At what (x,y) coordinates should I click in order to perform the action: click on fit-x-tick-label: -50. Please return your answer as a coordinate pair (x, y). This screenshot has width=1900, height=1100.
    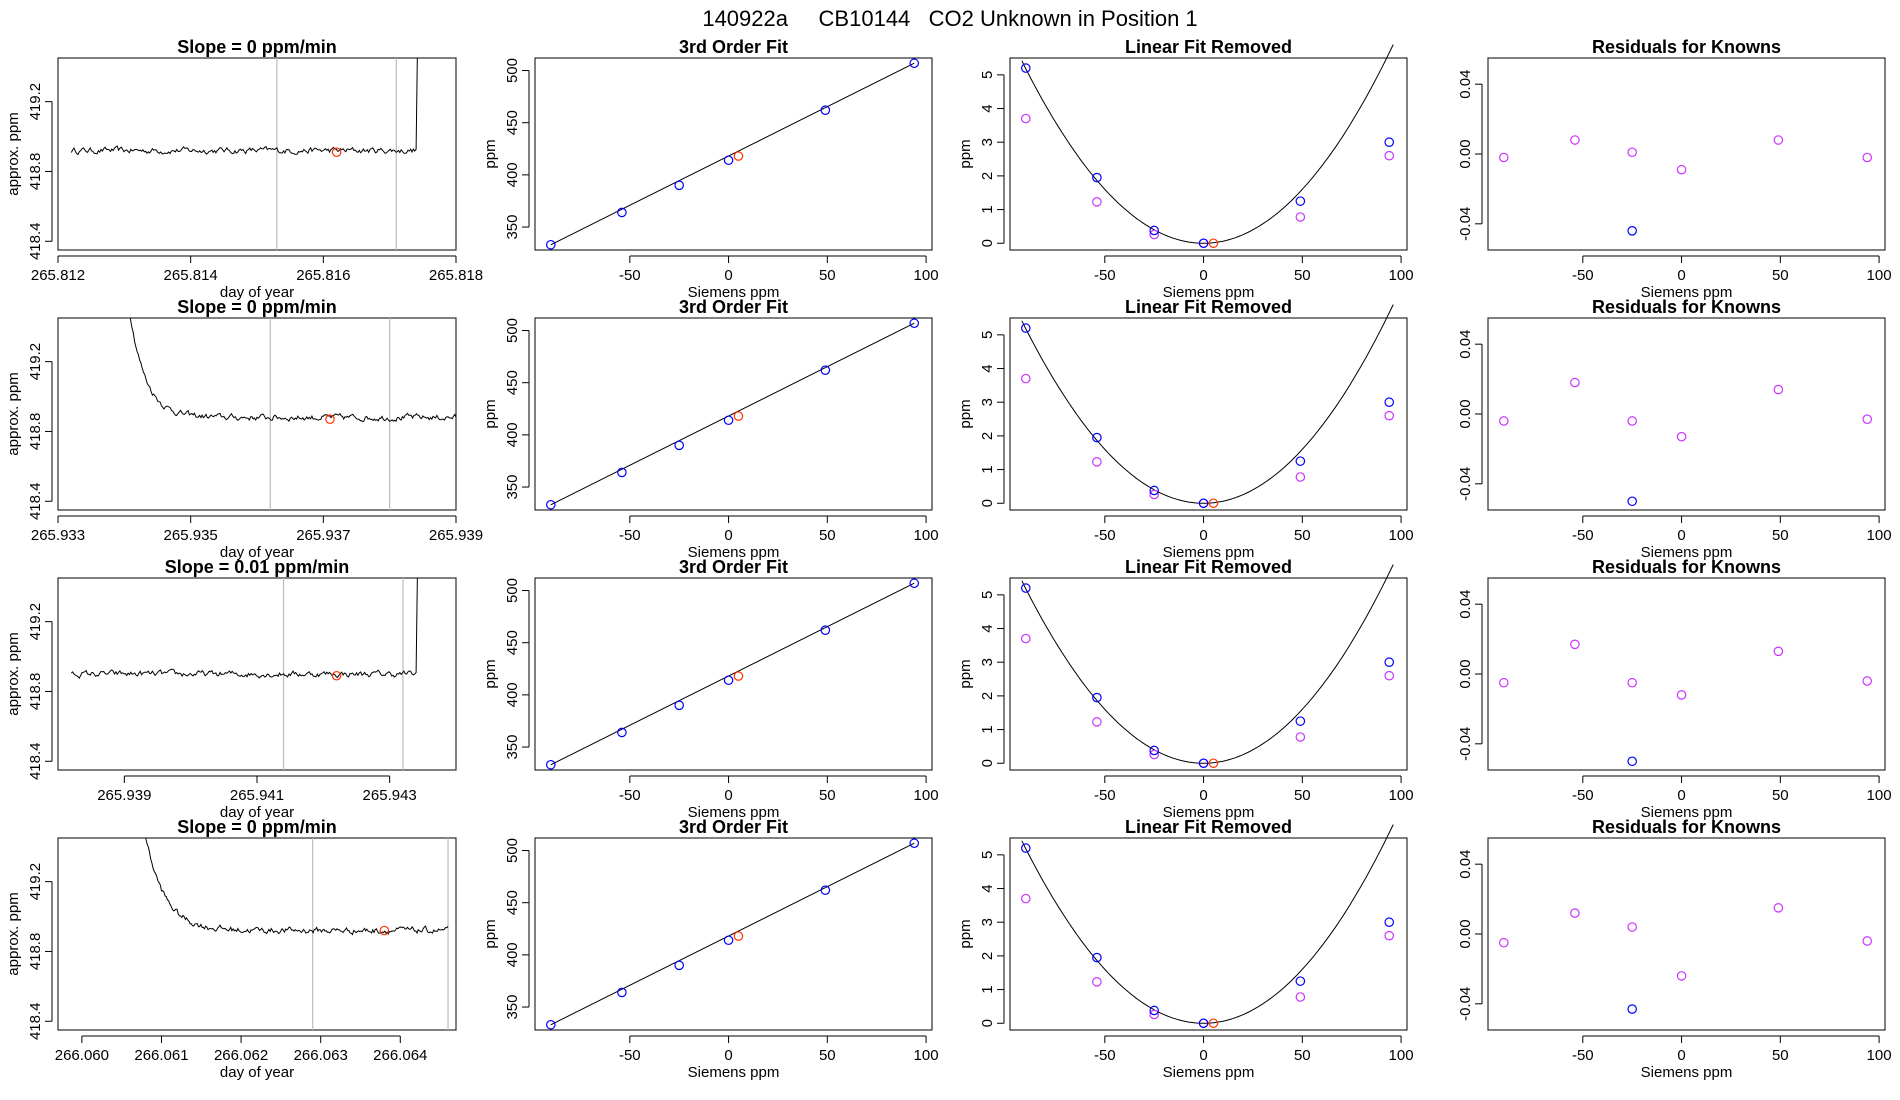
    Looking at the image, I should click on (630, 535).